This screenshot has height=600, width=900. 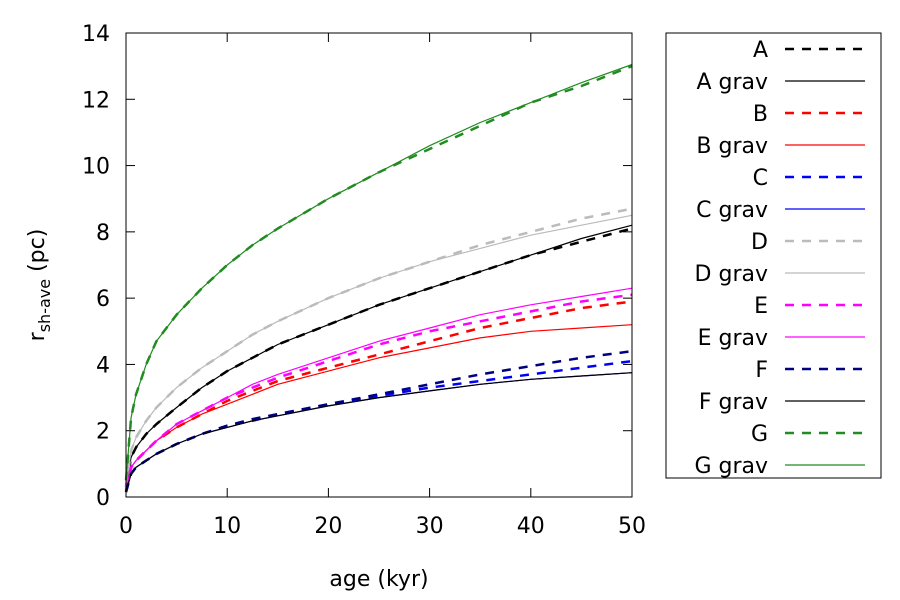 I want to click on x-tick-label: 50, so click(x=632, y=526).